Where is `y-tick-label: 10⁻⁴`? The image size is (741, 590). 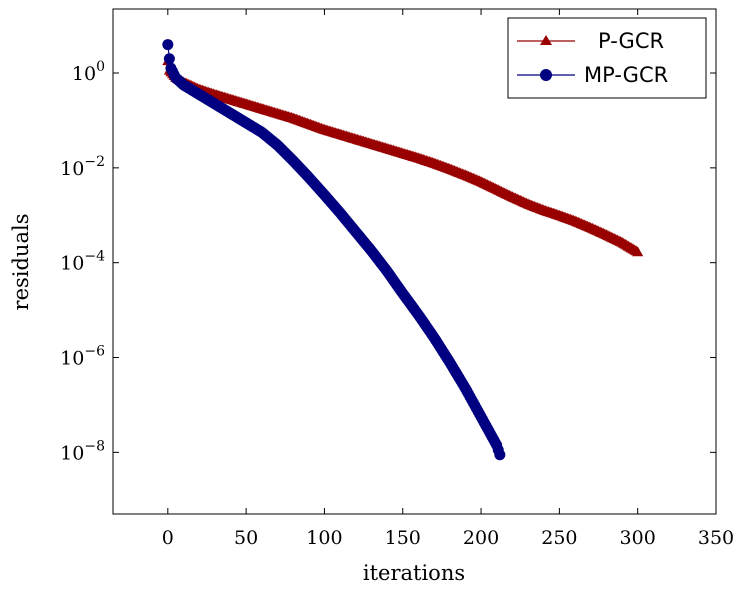 y-tick-label: 10⁻⁴ is located at coordinates (82, 262).